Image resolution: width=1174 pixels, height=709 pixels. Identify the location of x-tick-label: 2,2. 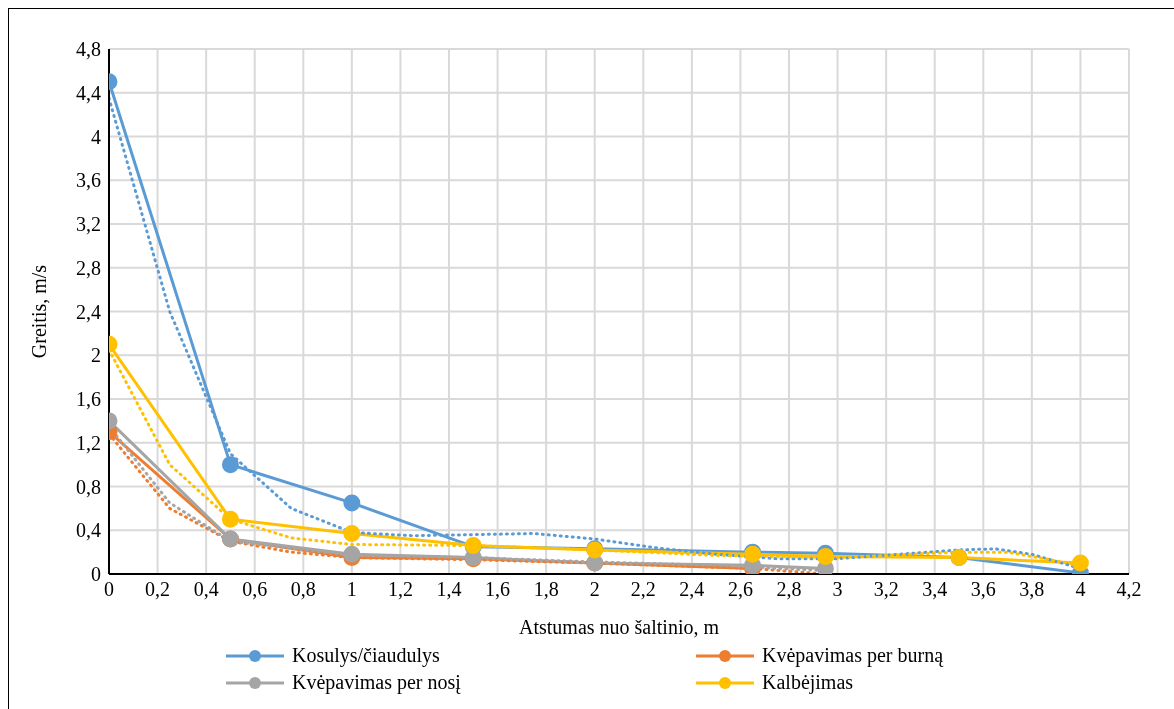
(643, 589).